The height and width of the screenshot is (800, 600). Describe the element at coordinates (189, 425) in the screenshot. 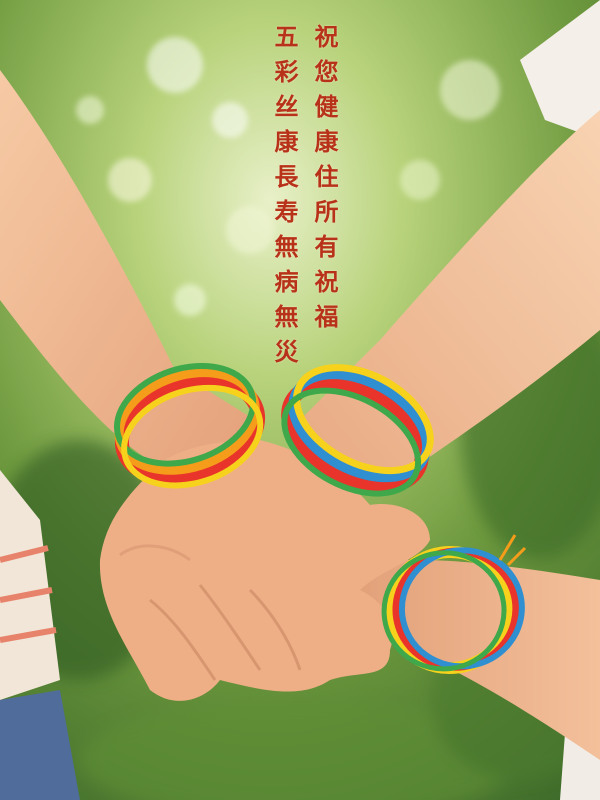

I see `bracelet-left` at that location.